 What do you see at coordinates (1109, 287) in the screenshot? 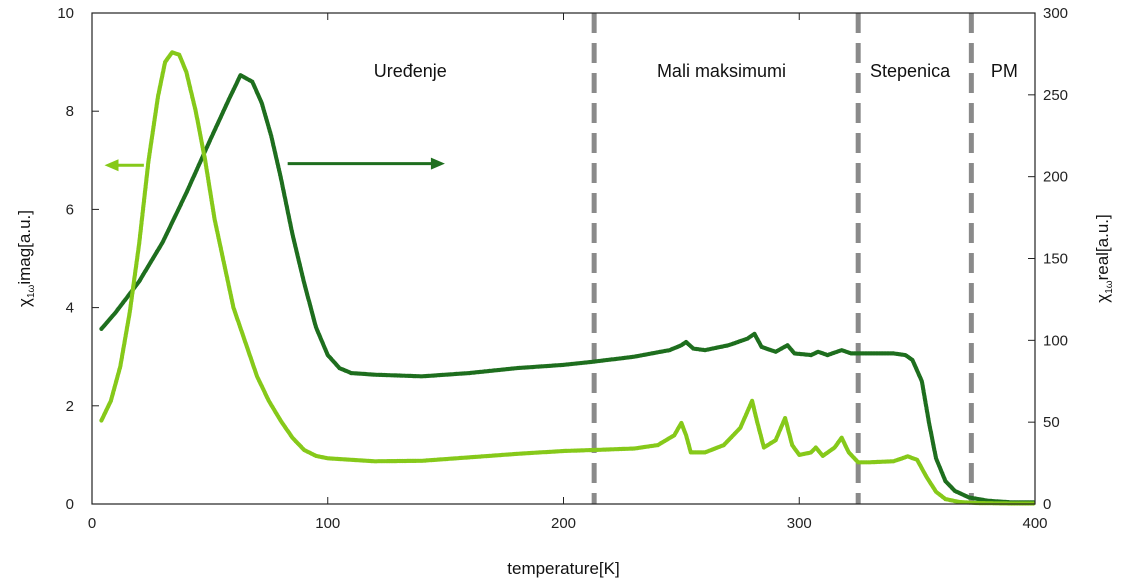
I see `y-right-sub: 1ω` at bounding box center [1109, 287].